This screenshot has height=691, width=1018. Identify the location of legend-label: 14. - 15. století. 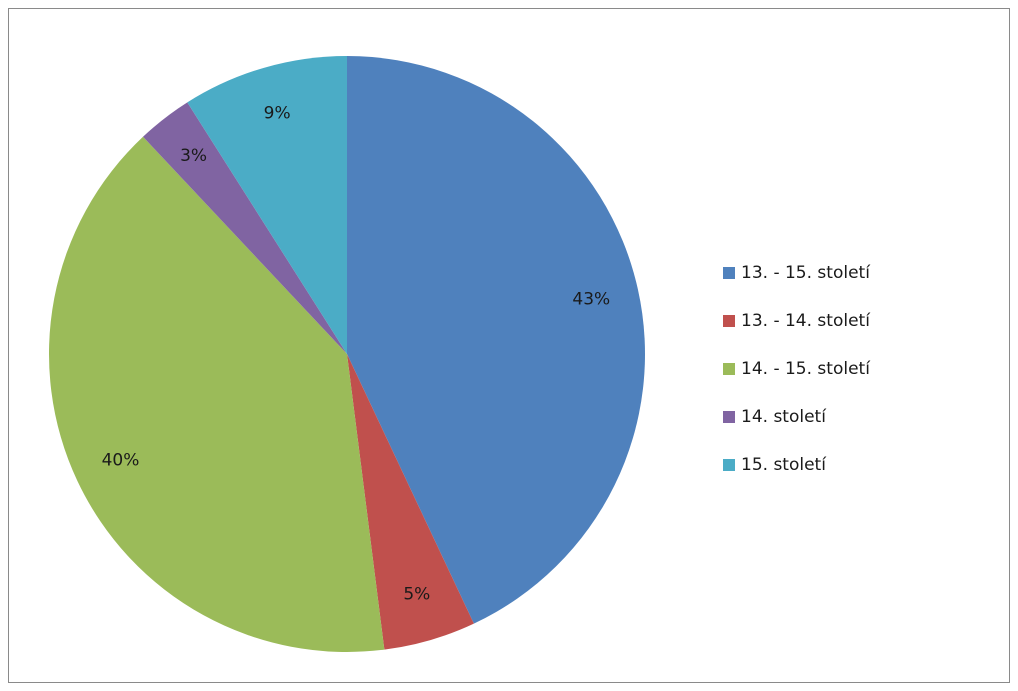
(805, 369).